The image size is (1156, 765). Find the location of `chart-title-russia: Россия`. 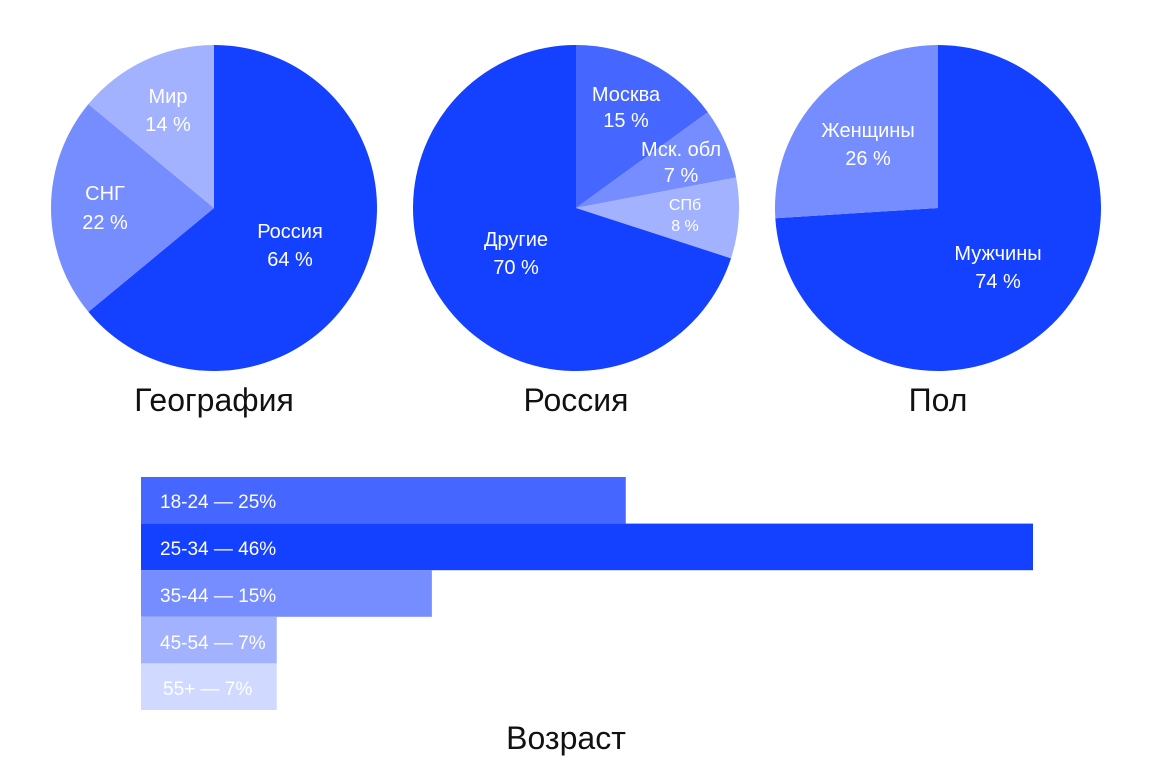

chart-title-russia: Россия is located at coordinates (576, 400).